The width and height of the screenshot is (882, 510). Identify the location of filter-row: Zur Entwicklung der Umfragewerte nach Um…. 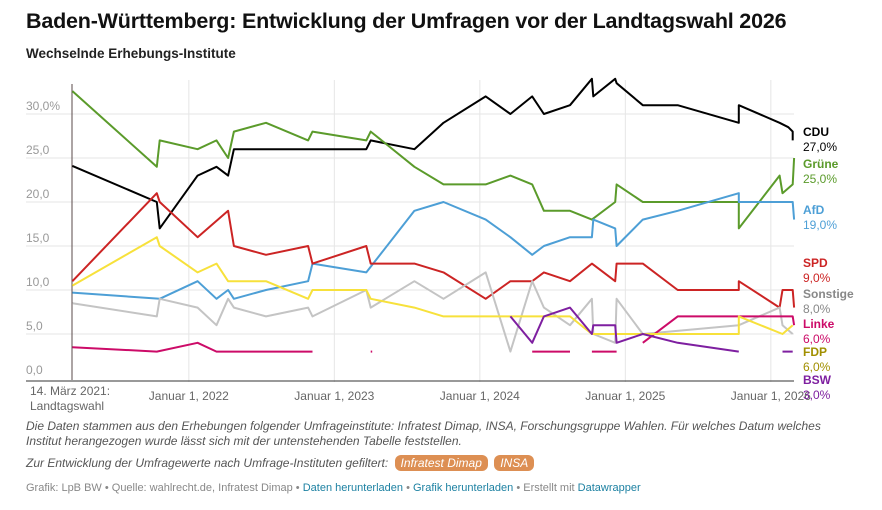
(280, 463).